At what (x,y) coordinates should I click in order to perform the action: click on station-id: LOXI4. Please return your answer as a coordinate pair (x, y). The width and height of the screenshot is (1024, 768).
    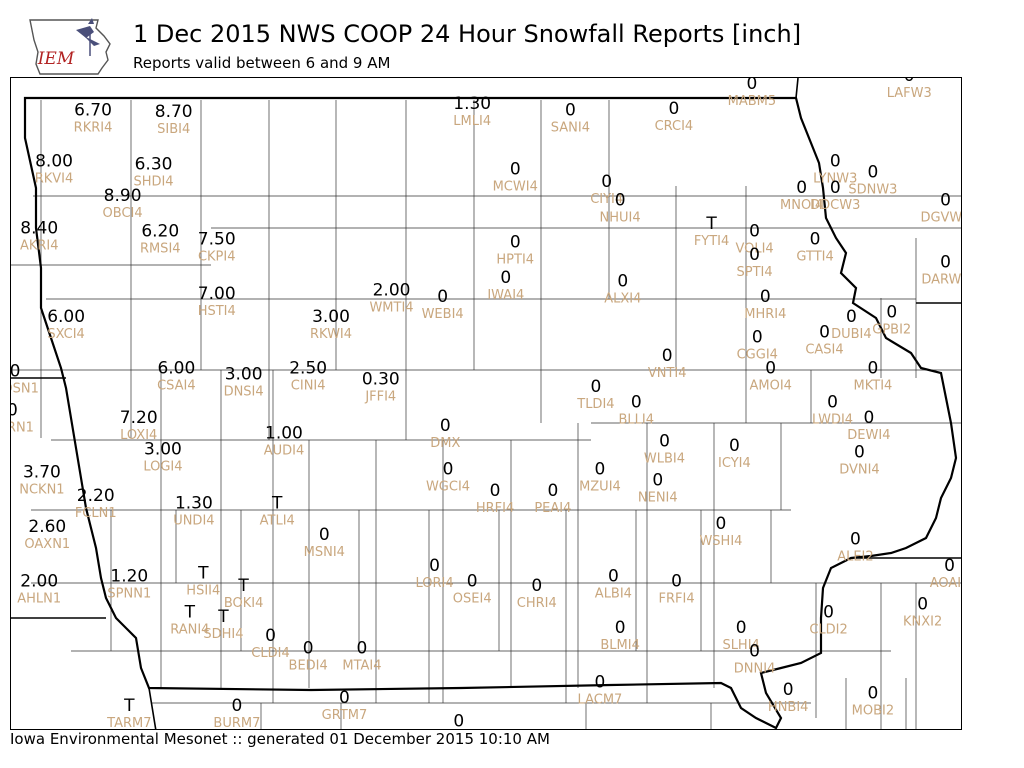
    Looking at the image, I should click on (138, 435).